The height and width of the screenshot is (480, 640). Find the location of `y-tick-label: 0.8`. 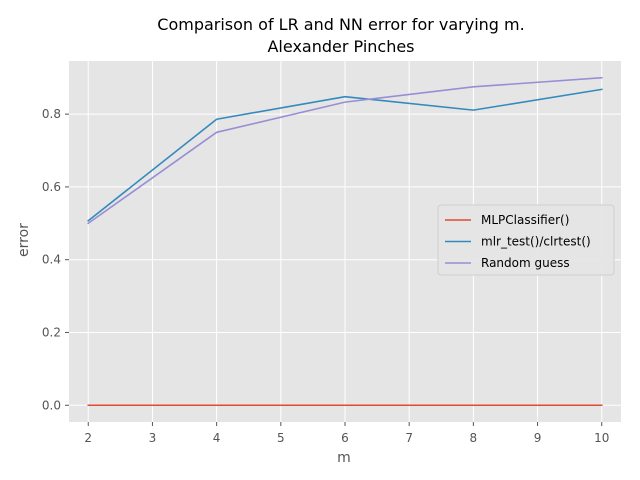

y-tick-label: 0.8 is located at coordinates (51, 114).